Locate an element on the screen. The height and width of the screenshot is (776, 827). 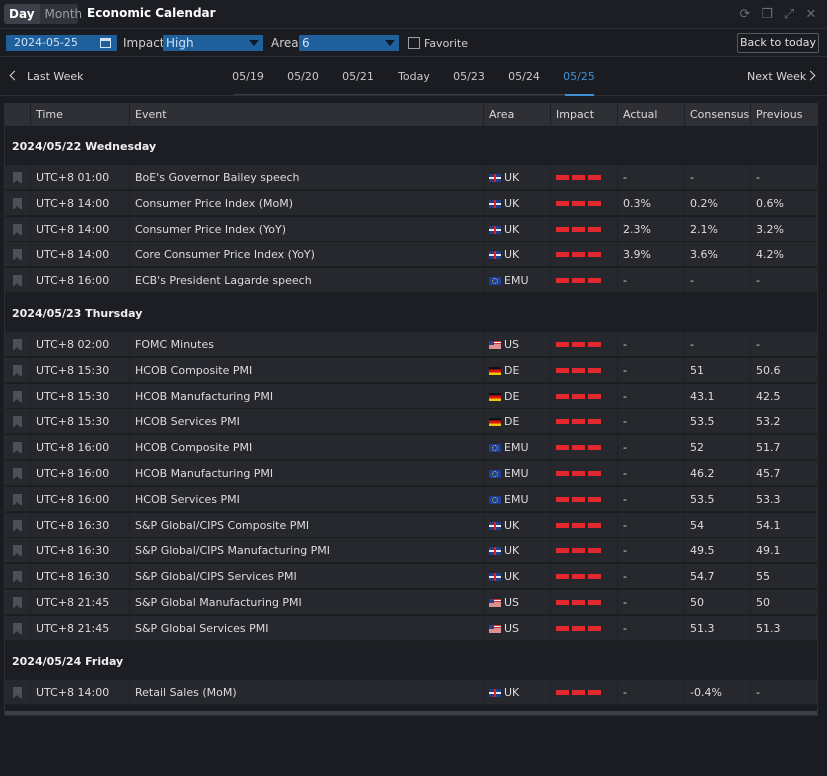
back-to-today-button: Back to today is located at coordinates (778, 43).